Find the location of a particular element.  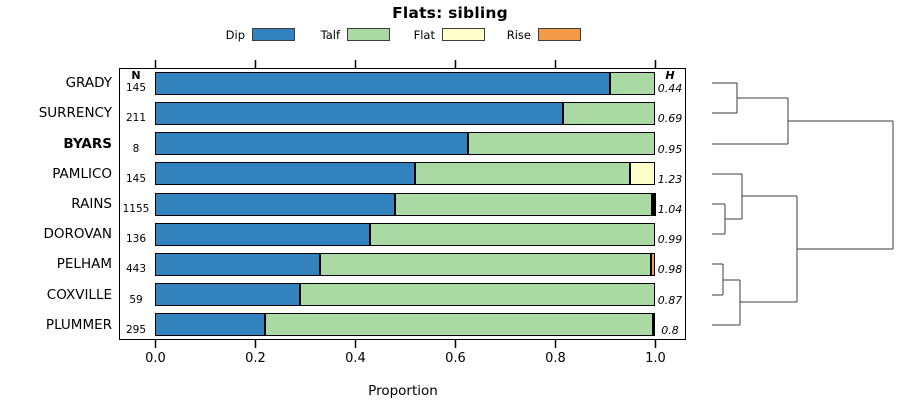

h-value: 0.44 is located at coordinates (670, 89).